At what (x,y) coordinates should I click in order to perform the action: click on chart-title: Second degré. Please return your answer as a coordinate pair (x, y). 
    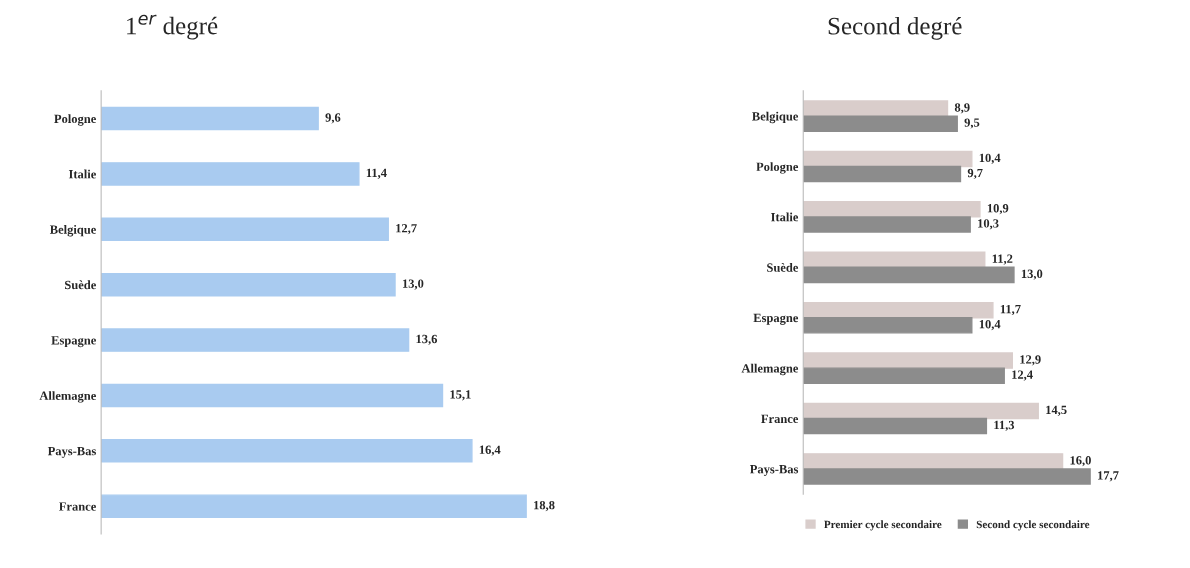
    Looking at the image, I should click on (895, 28).